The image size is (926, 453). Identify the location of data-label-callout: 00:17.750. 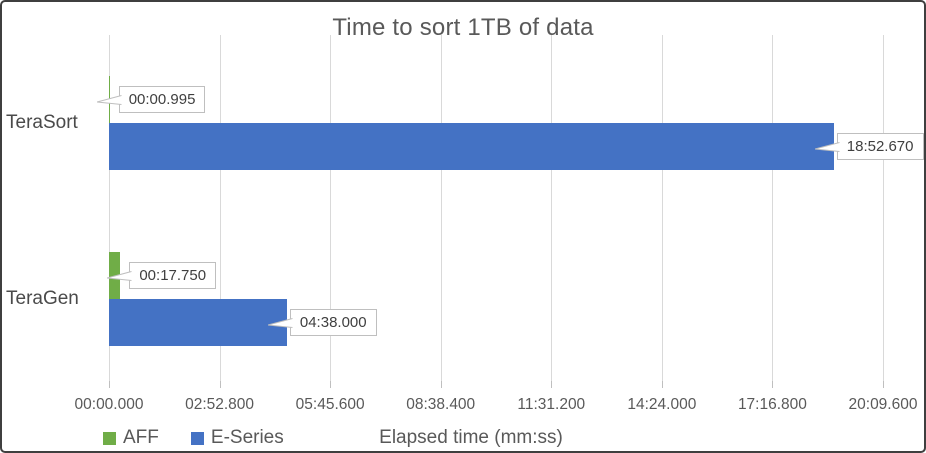
(162, 275).